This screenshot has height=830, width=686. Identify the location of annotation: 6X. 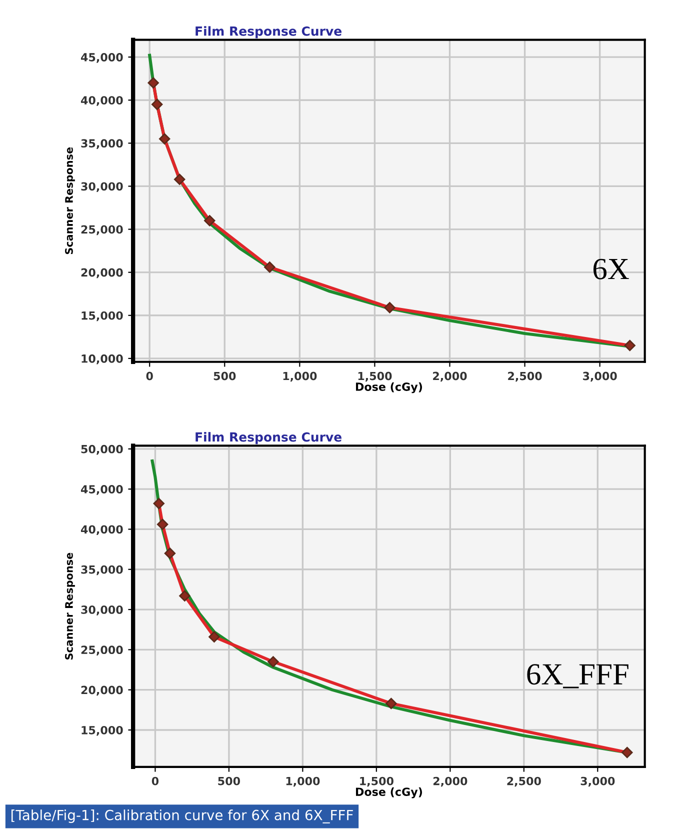
(611, 269).